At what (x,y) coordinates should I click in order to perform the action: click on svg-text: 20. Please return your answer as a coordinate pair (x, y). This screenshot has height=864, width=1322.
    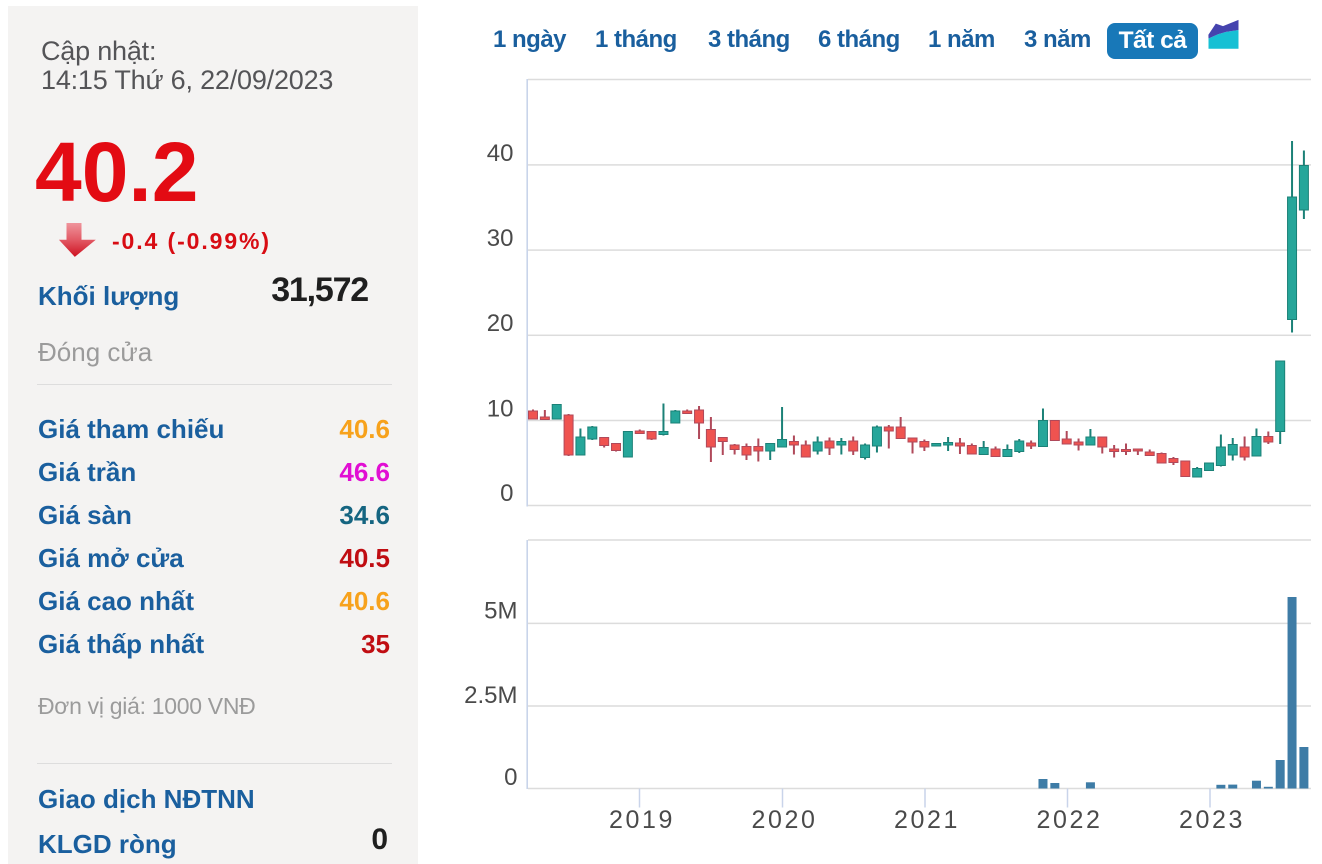
    Looking at the image, I should click on (500, 323).